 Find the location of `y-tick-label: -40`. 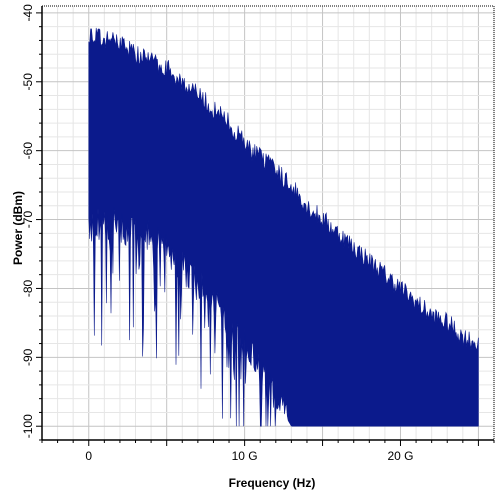

y-tick-label: -40 is located at coordinates (28, 13).